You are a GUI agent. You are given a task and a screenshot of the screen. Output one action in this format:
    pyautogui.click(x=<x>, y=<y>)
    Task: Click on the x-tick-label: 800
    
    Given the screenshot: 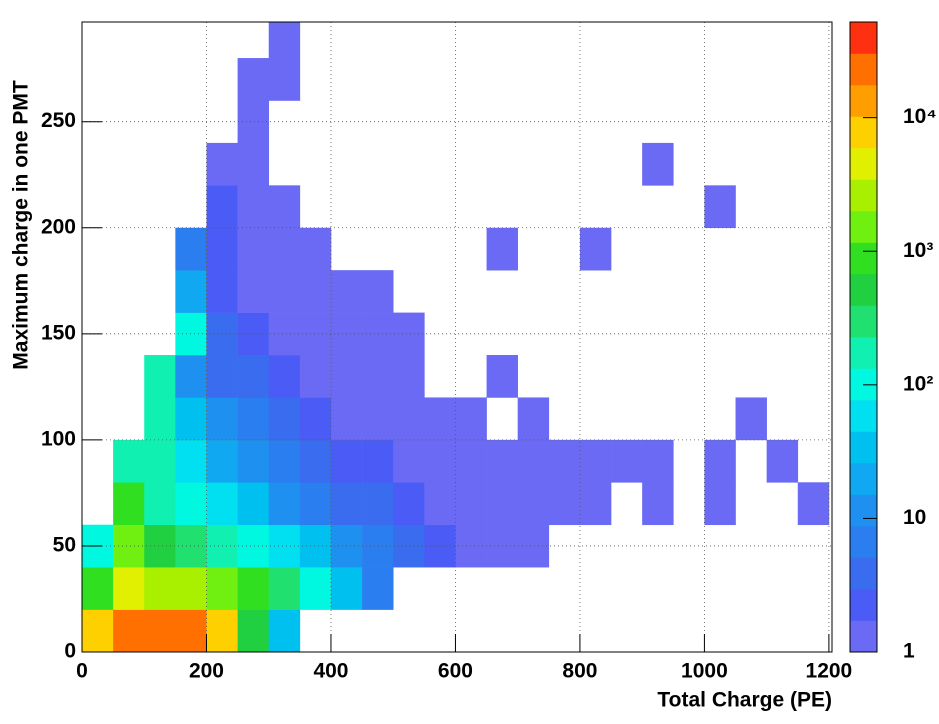 What is the action you would take?
    pyautogui.click(x=579, y=671)
    